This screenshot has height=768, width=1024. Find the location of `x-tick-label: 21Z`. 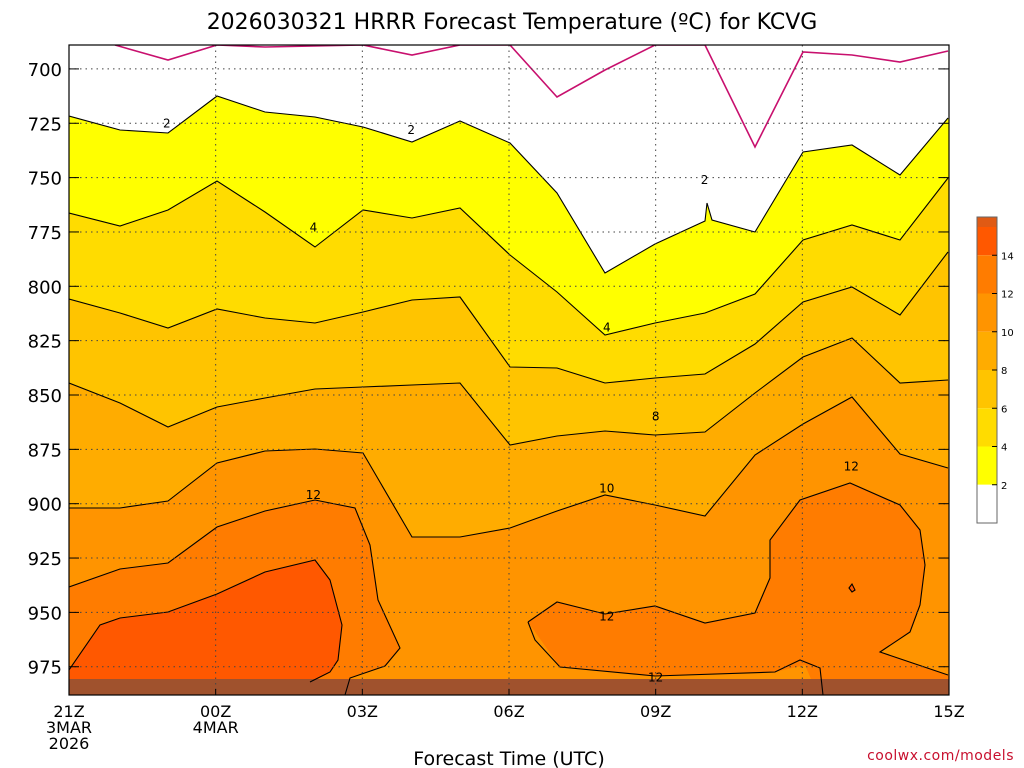

x-tick-label: 21Z is located at coordinates (68, 711).